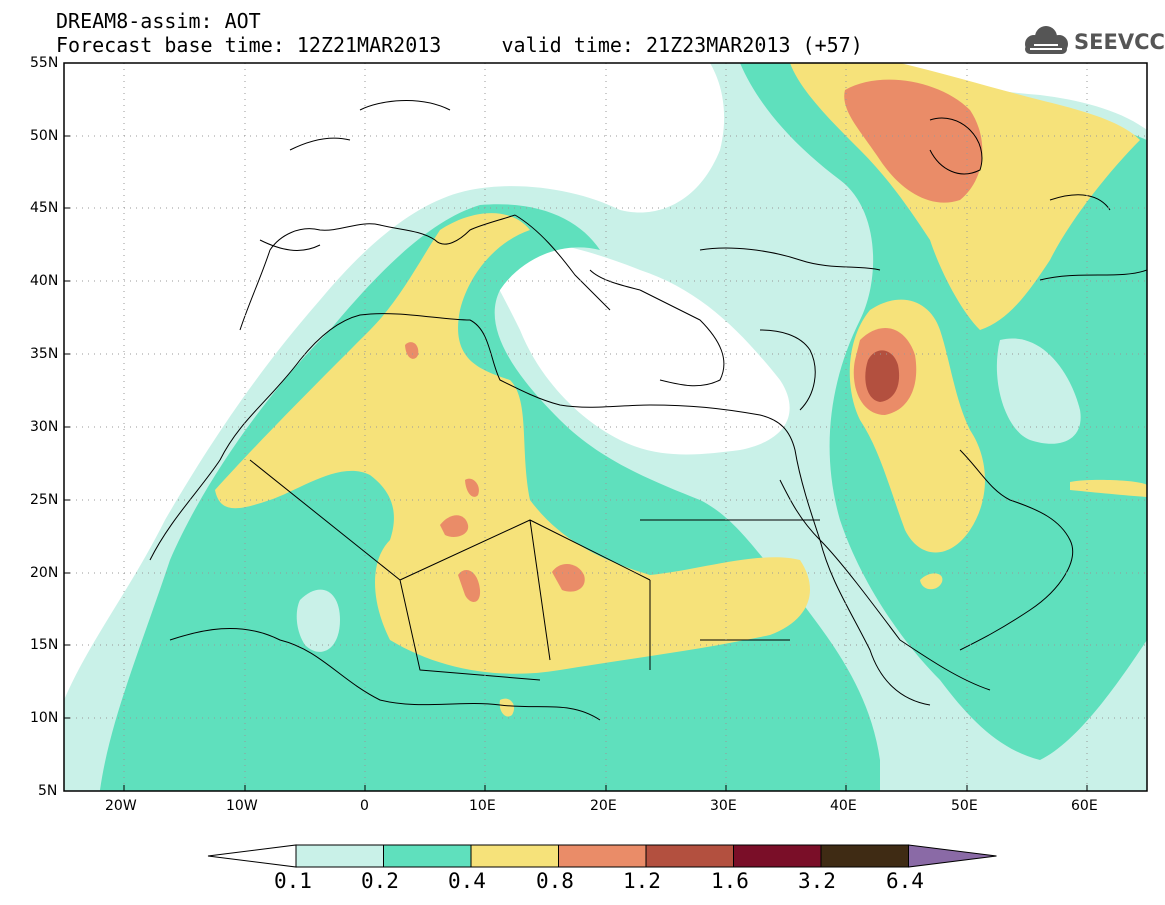 The image size is (1165, 905). What do you see at coordinates (1119, 42) in the screenshot?
I see `logo-text: SEEVCCC` at bounding box center [1119, 42].